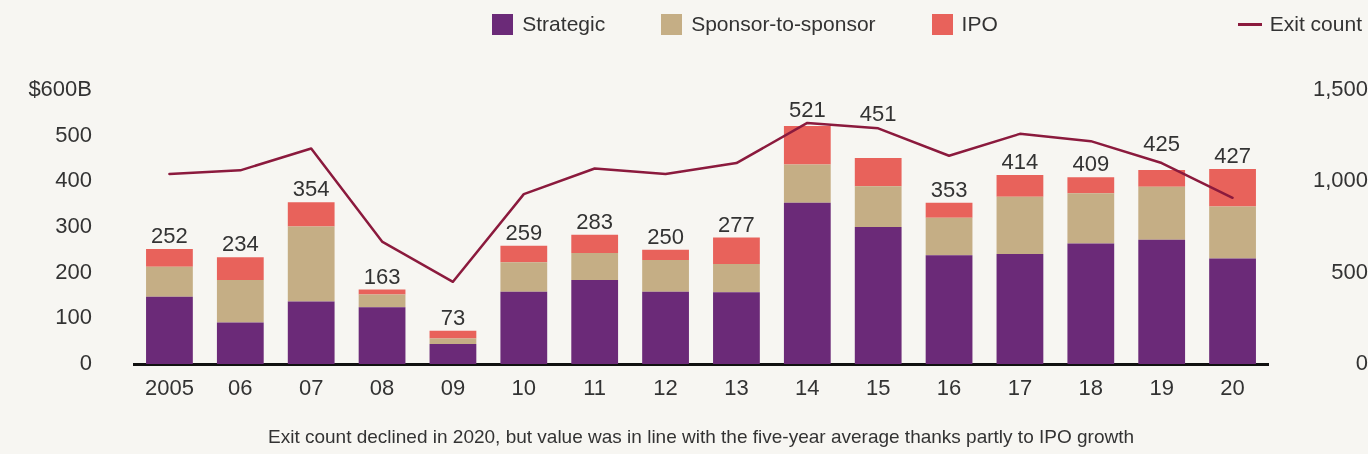 Image resolution: width=1368 pixels, height=454 pixels. I want to click on x-tick-label: 12, so click(665, 388).